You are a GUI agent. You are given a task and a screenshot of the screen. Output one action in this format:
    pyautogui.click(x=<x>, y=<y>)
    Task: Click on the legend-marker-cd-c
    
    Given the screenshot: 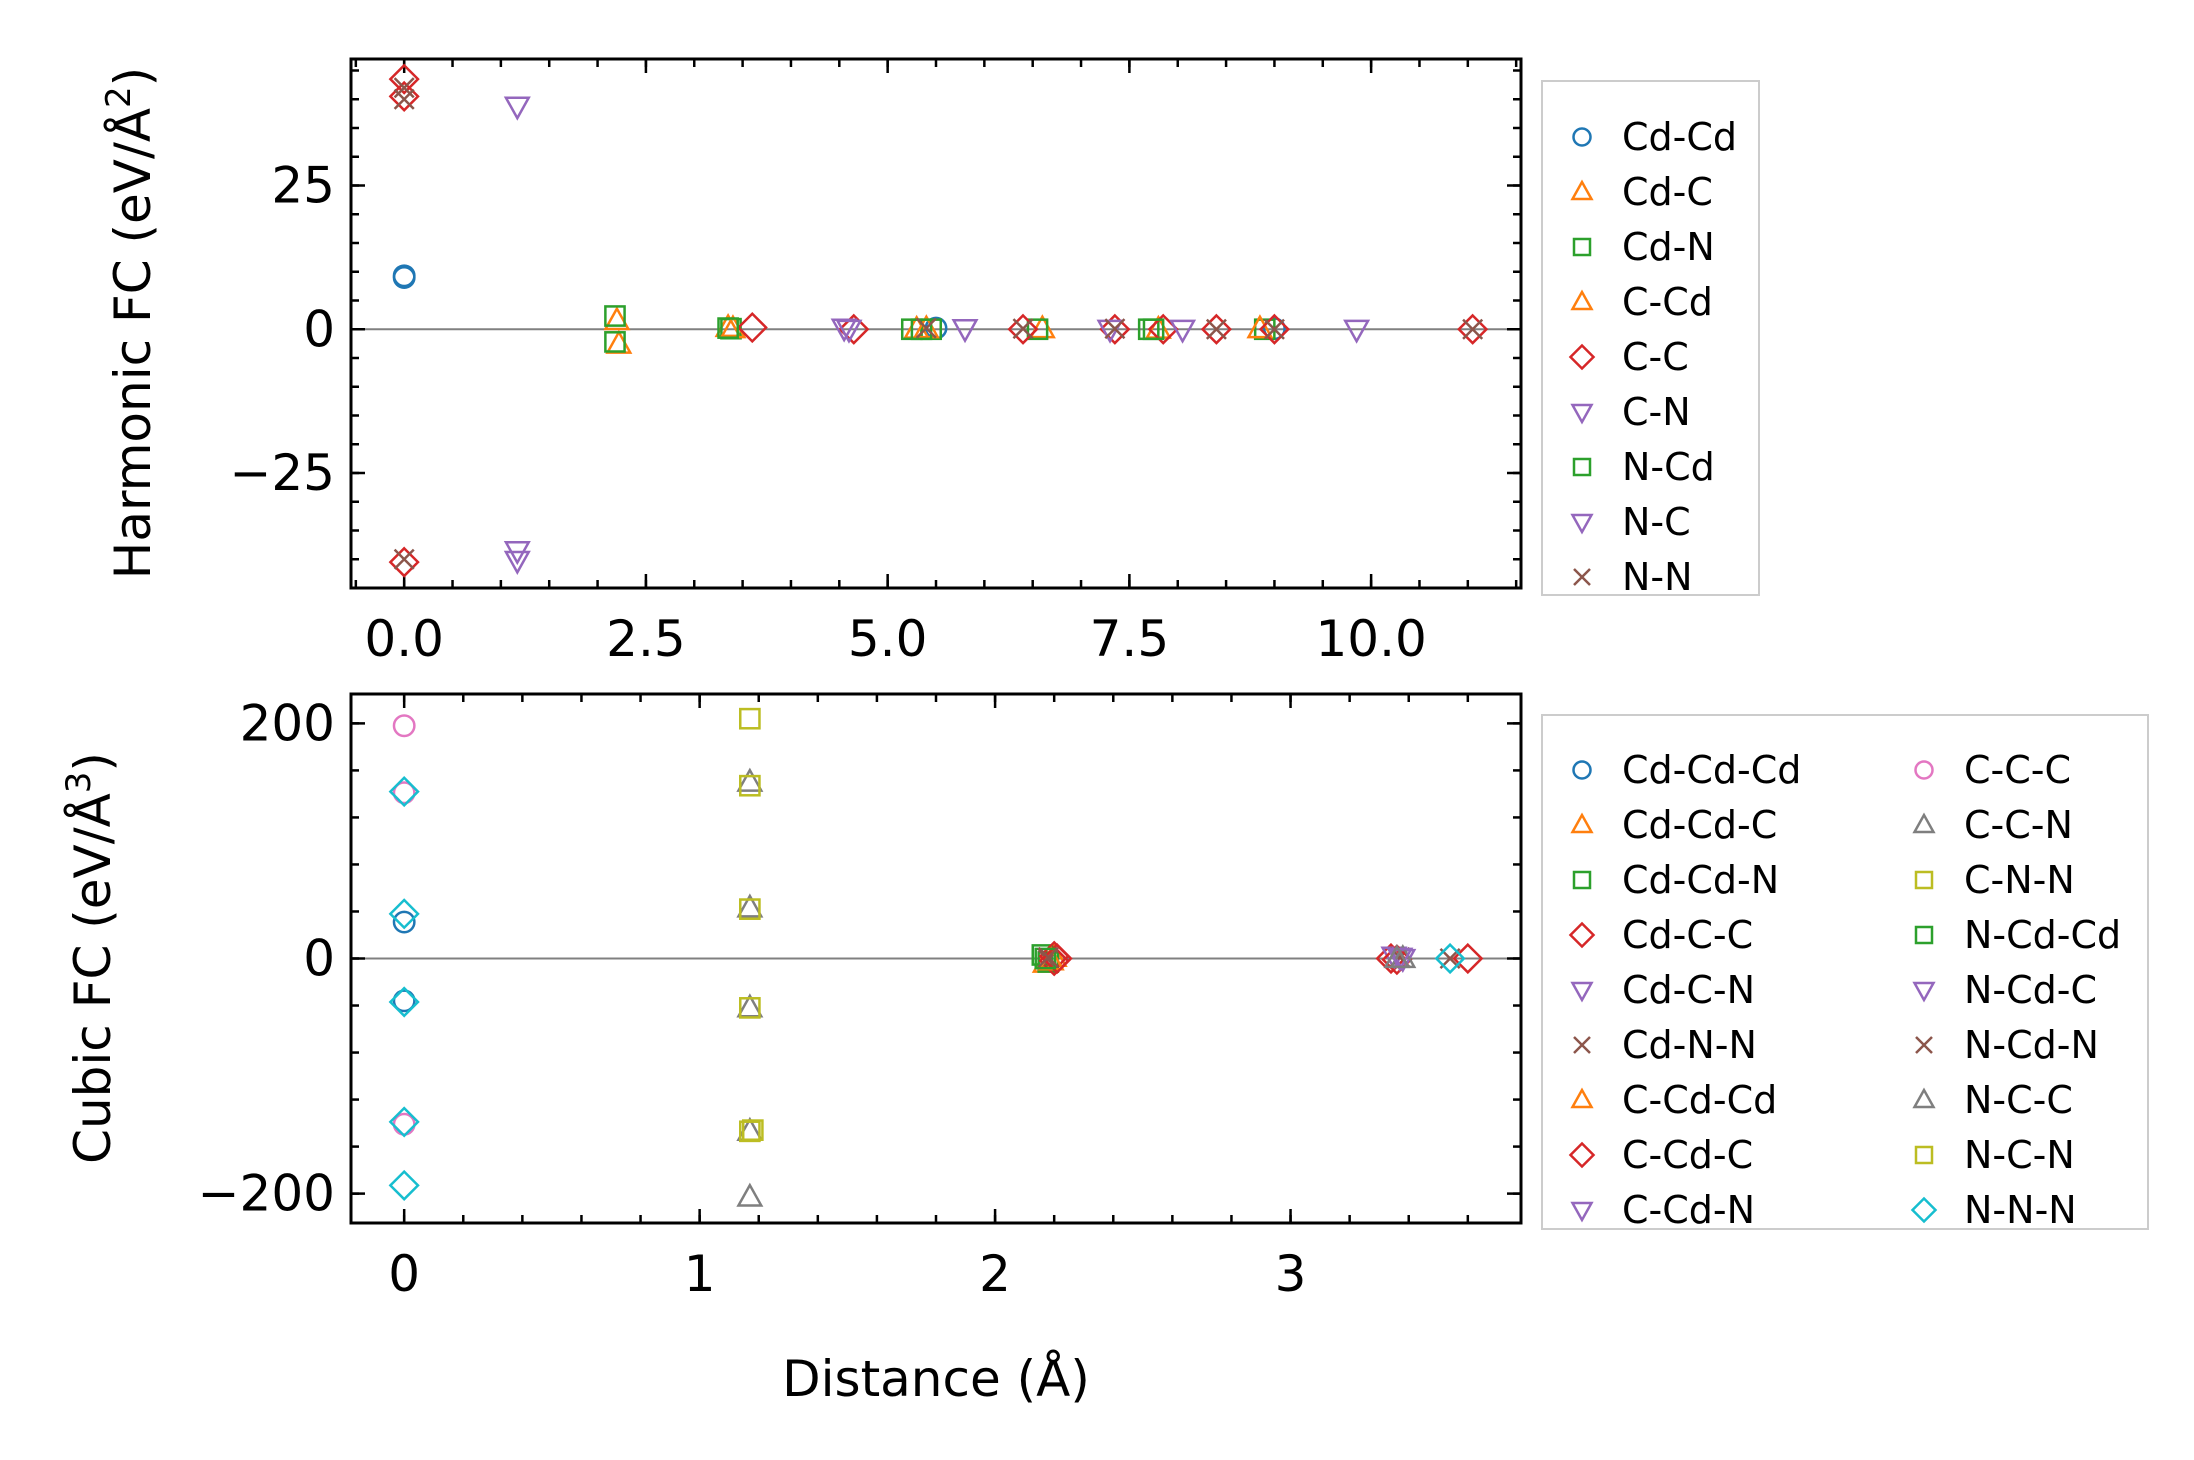 What is the action you would take?
    pyautogui.click(x=1582, y=190)
    